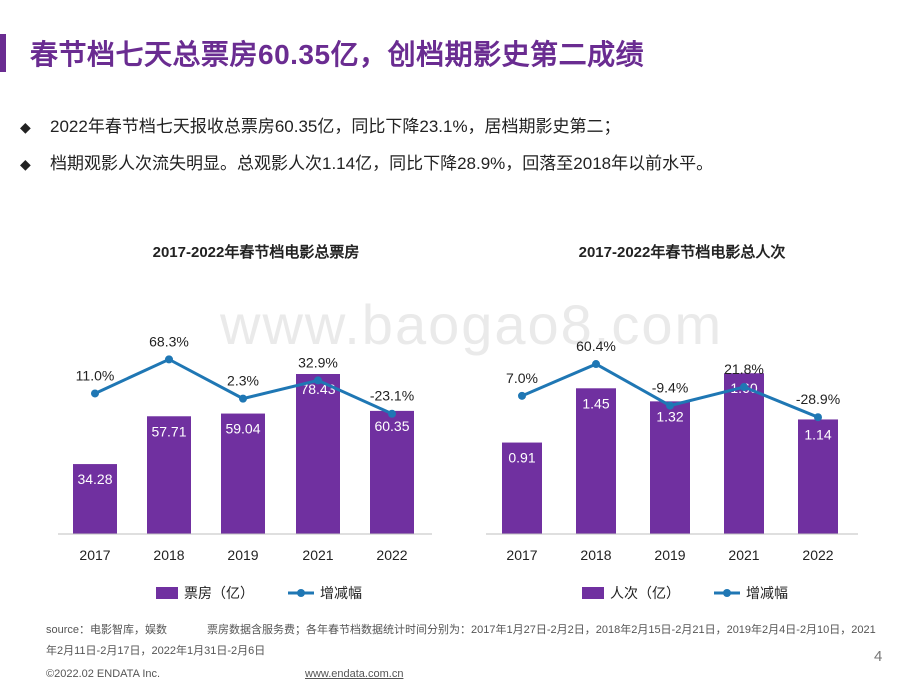 The width and height of the screenshot is (920, 690). I want to click on growth-value-label: -9.4%, so click(670, 388).